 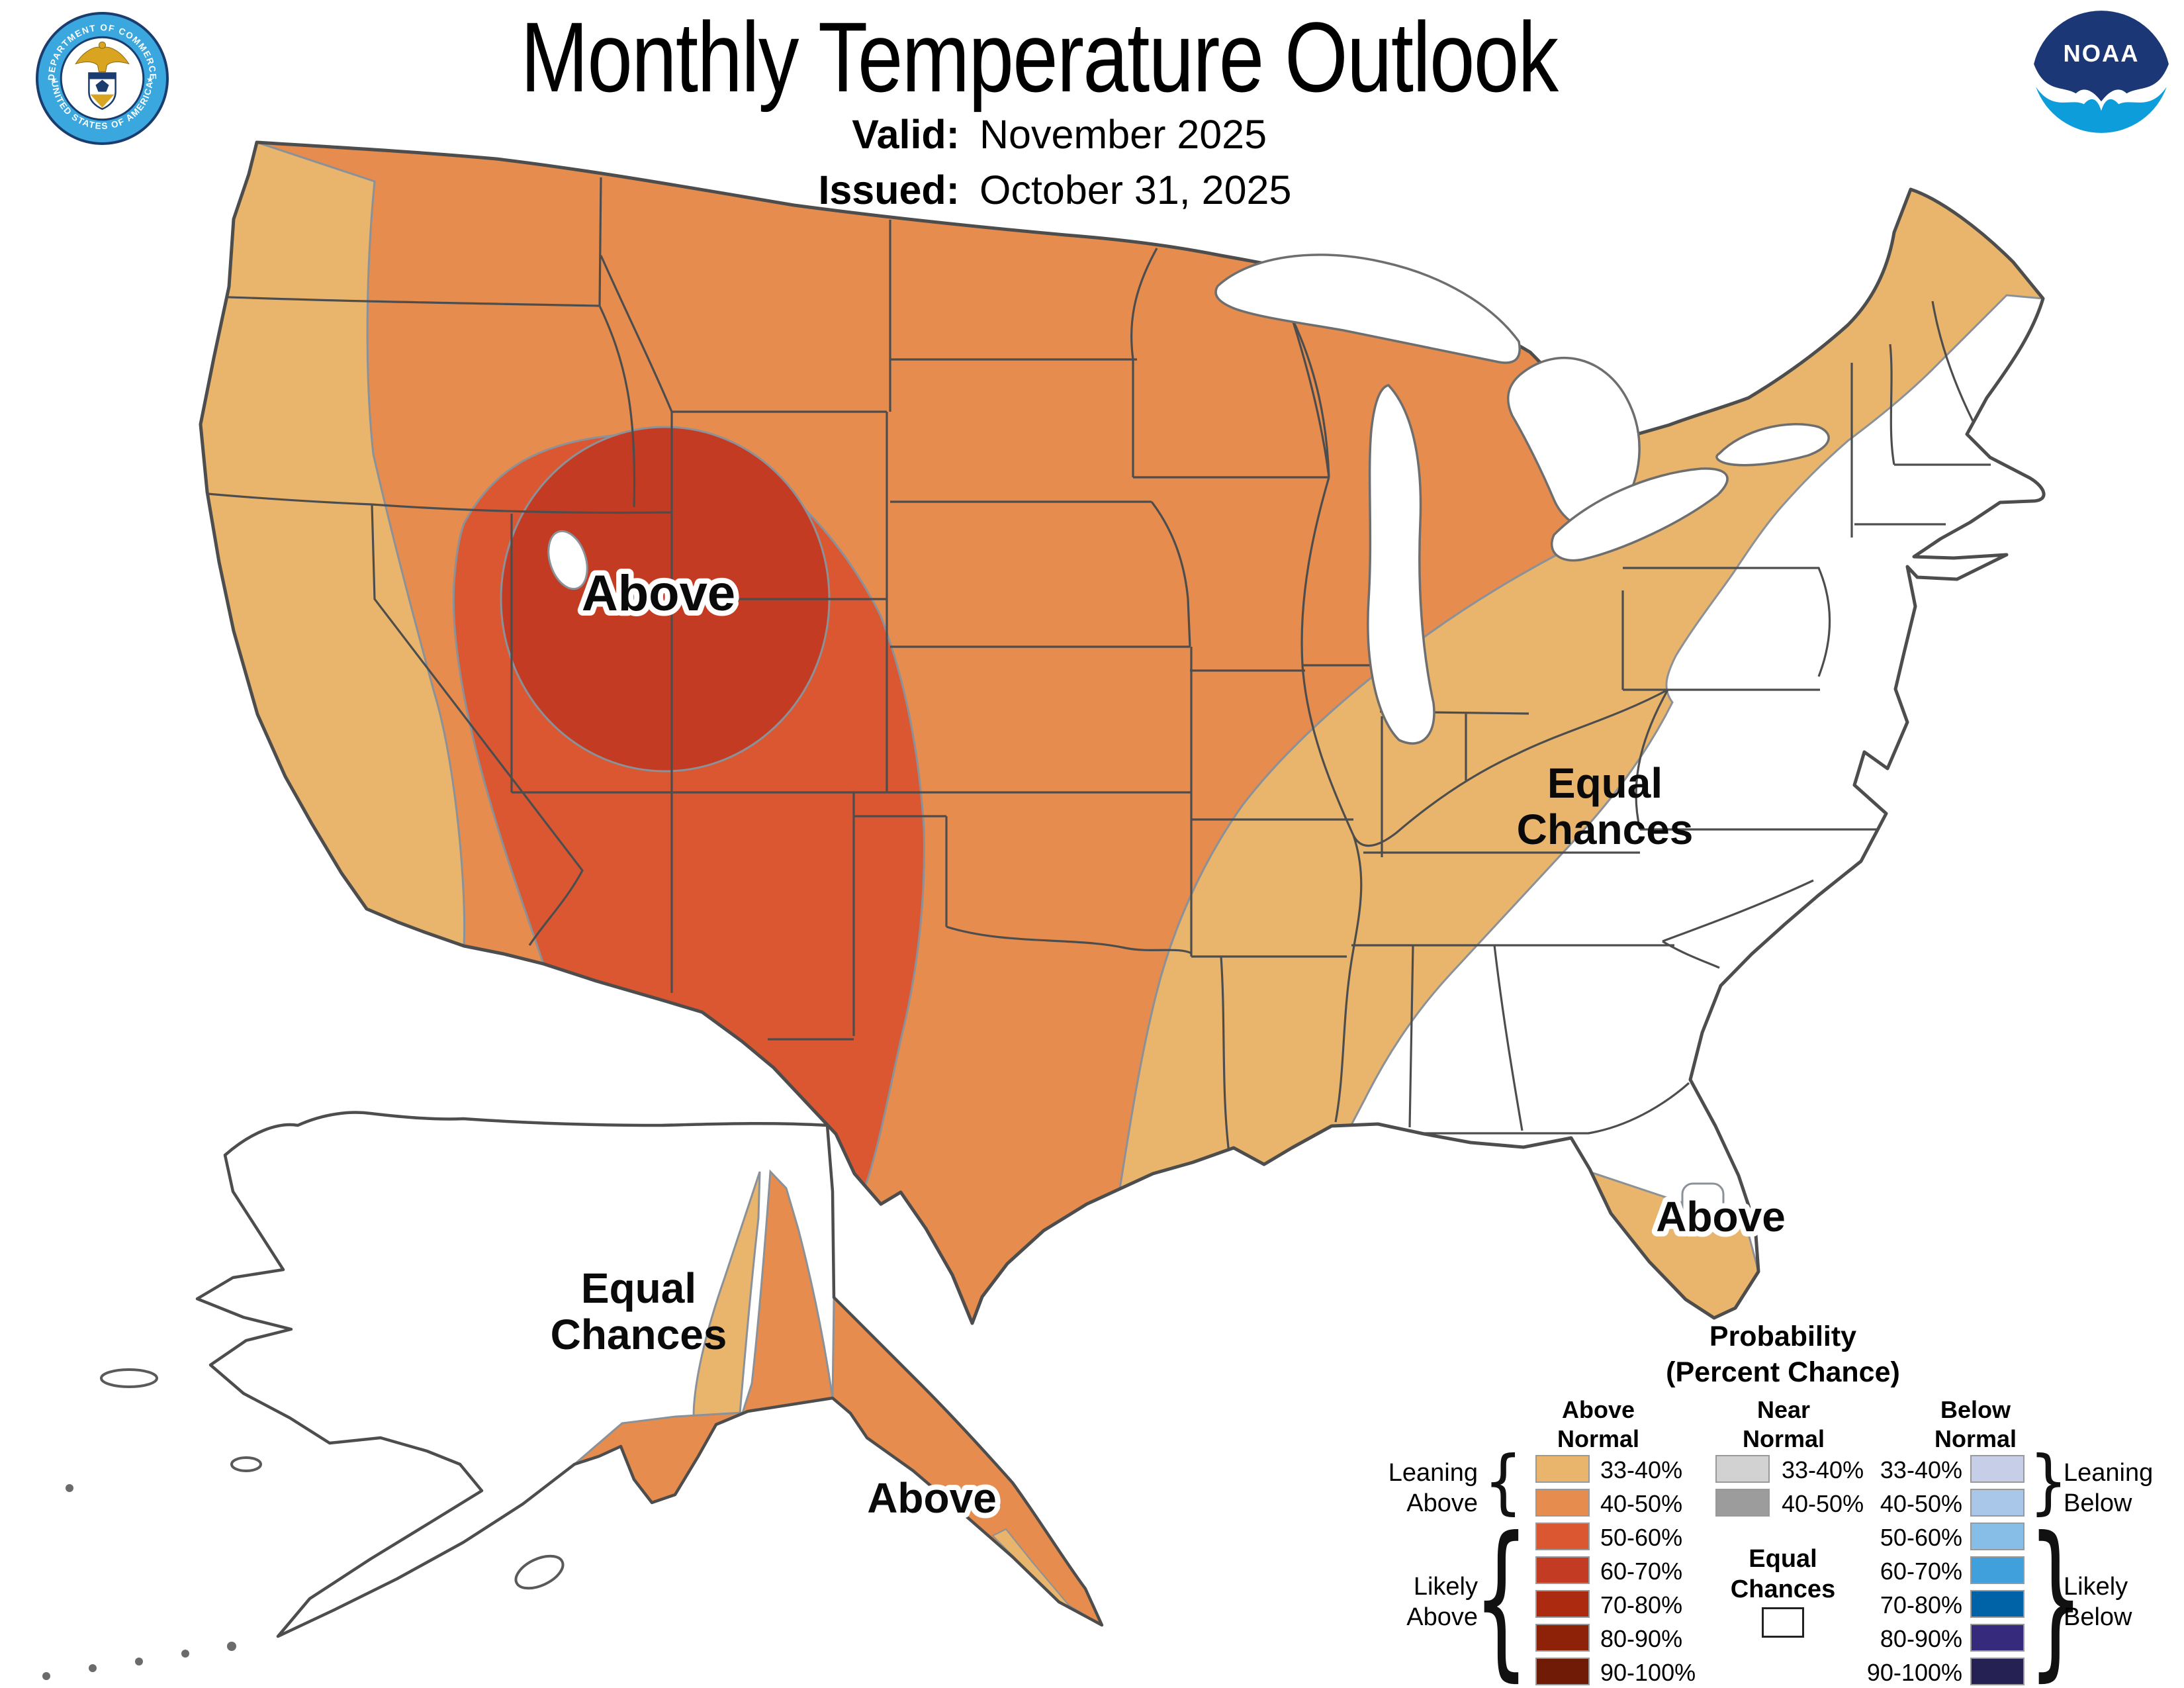 What do you see at coordinates (1641, 1537) in the screenshot?
I see `legend-label-above-50-60: 50-60%` at bounding box center [1641, 1537].